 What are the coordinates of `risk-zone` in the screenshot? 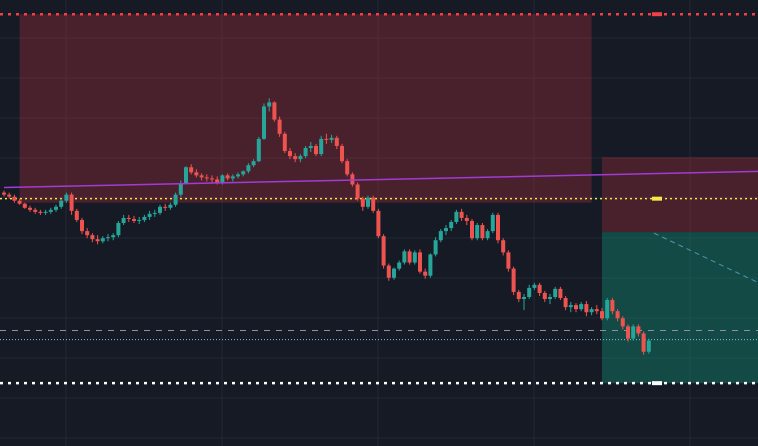 It's located at (680, 195).